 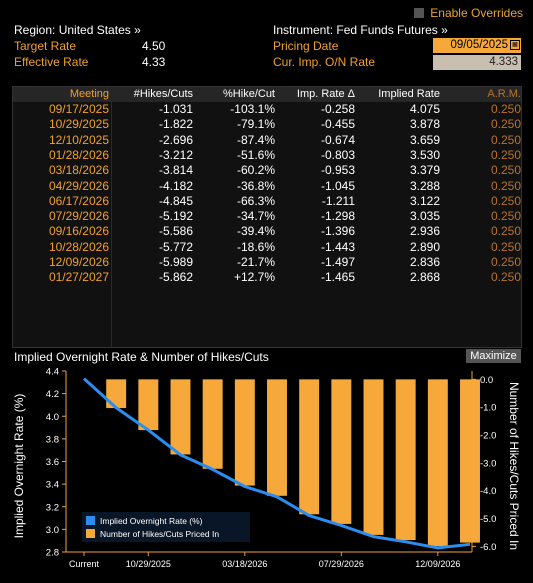 I want to click on col-header-implied-rate: Implied Rate, so click(x=409, y=94).